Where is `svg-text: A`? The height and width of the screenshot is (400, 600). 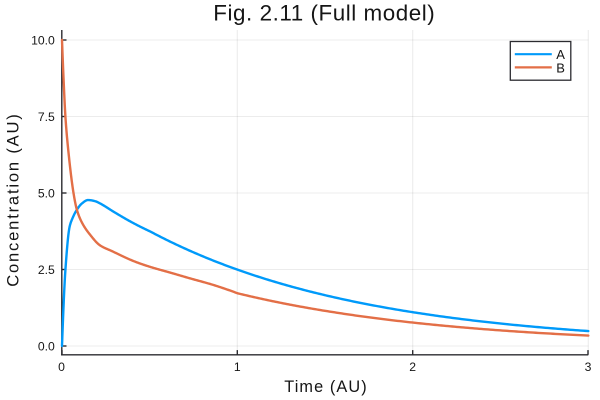
svg-text: A is located at coordinates (560, 54).